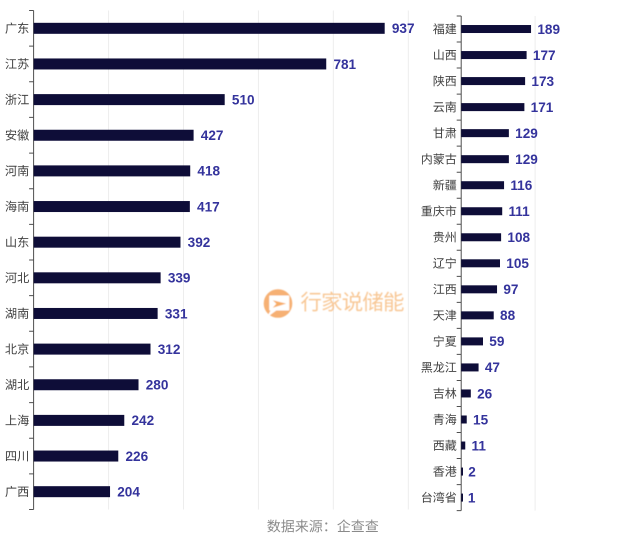  I want to click on svg-text: 173, so click(542, 81).